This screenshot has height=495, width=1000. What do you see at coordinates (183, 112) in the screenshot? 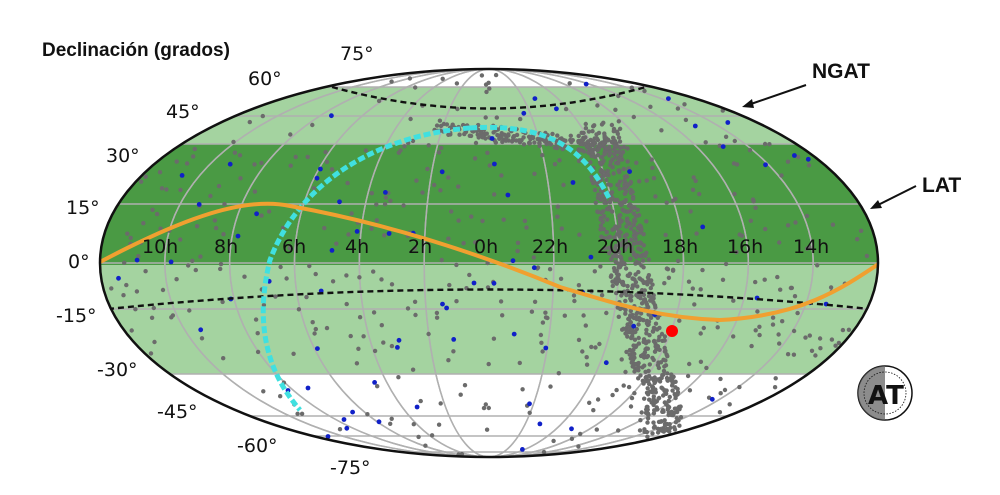
I see `dec-label: 45°` at bounding box center [183, 112].